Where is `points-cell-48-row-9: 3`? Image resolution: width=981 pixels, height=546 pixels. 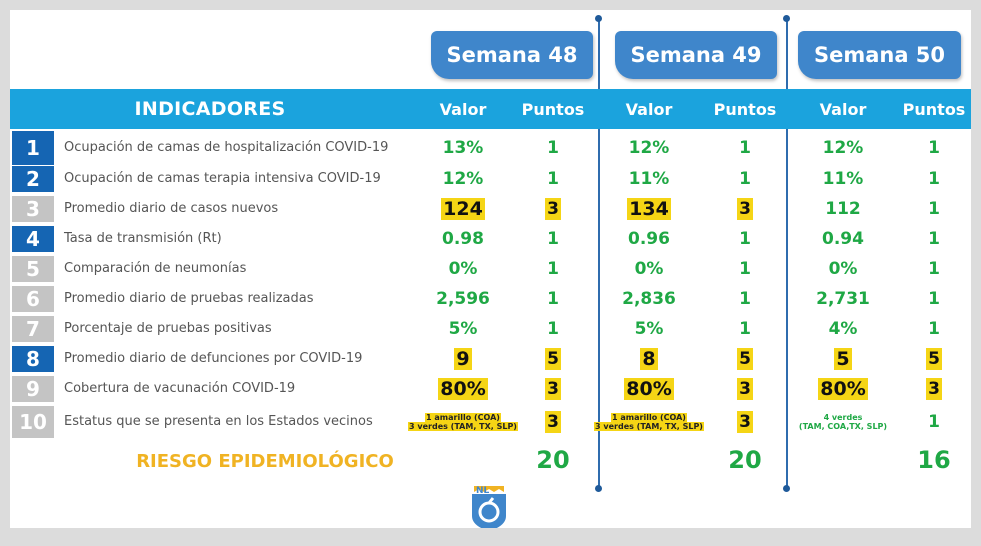 points-cell-48-row-9: 3 is located at coordinates (553, 389).